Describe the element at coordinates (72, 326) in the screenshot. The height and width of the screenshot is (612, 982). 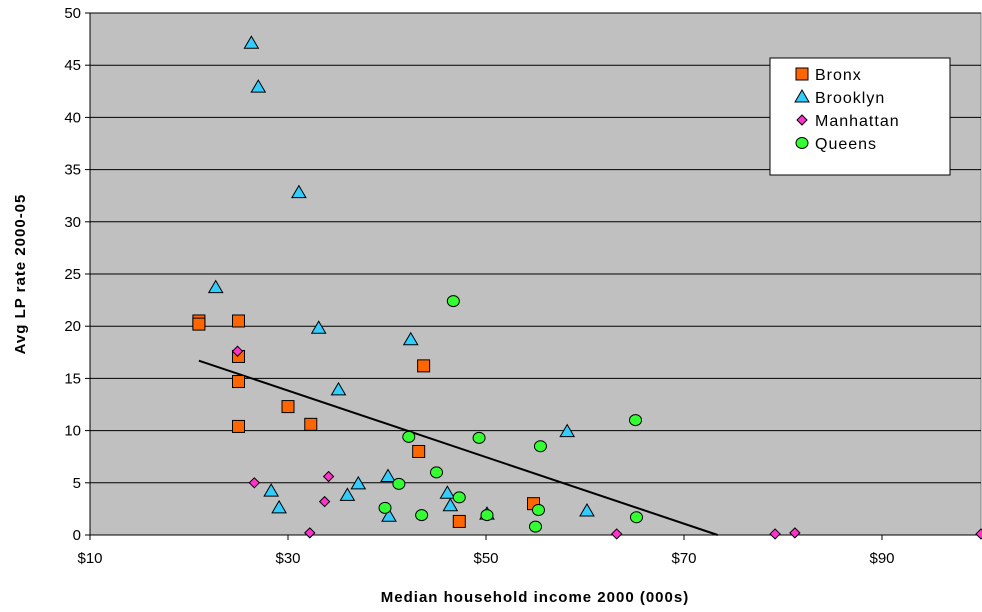
I see `y-tick-label: 20` at that location.